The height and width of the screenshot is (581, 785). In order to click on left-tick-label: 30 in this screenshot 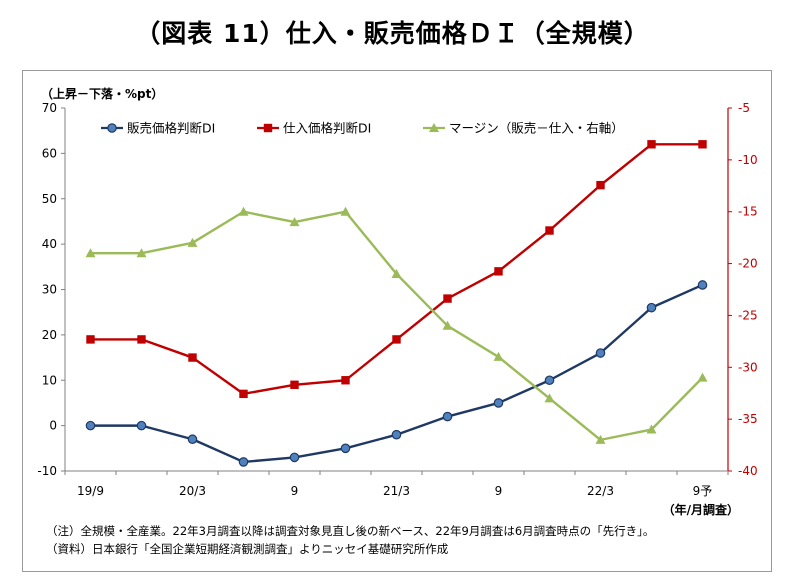, I will do `click(49, 290)`.